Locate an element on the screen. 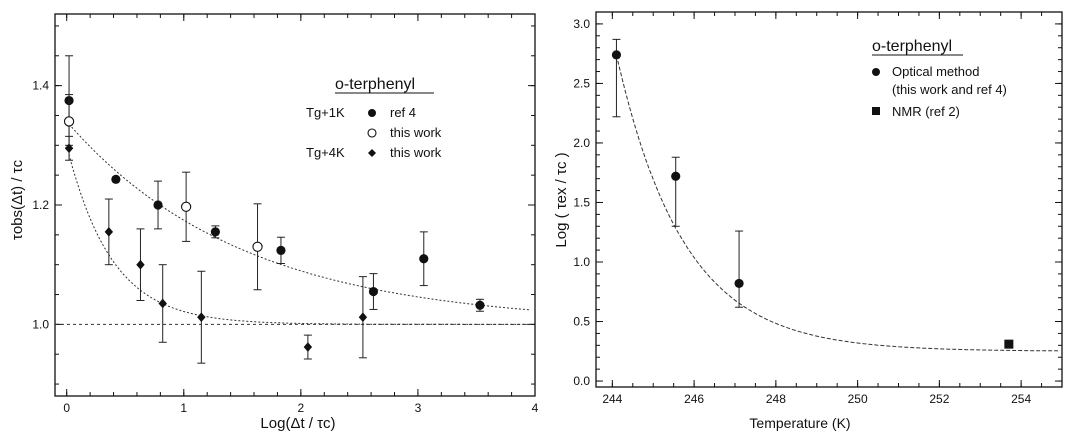  right-x-axis-label: Temperature (K) is located at coordinates (799, 423).